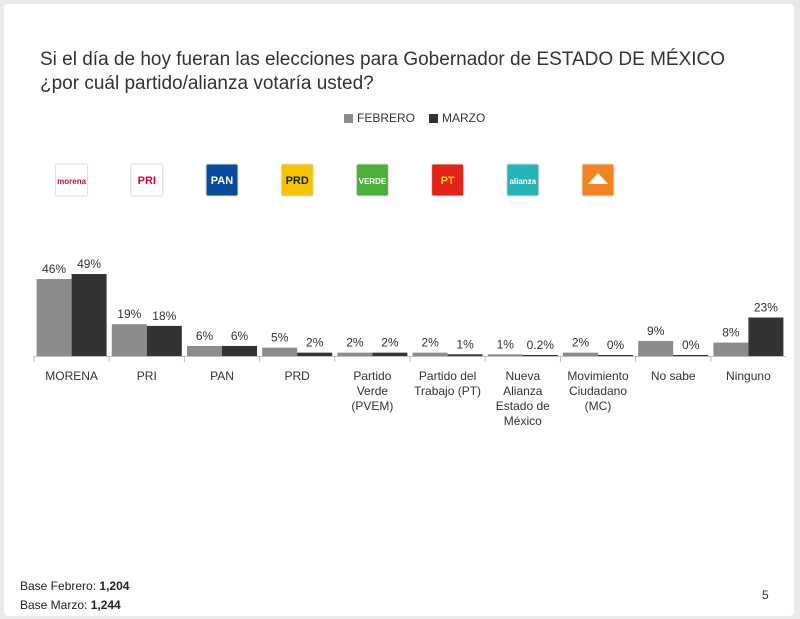 This screenshot has width=800, height=619. I want to click on prd-logo-text: PRD, so click(297, 181).